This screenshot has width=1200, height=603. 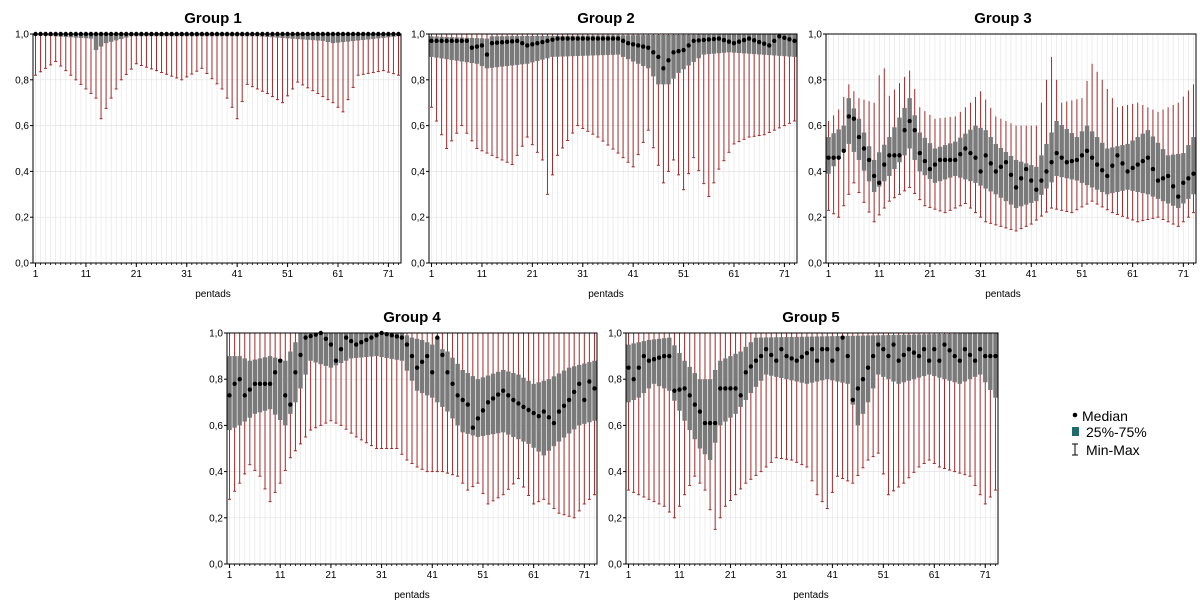 I want to click on y-tick-label: 1,0, so click(x=815, y=35).